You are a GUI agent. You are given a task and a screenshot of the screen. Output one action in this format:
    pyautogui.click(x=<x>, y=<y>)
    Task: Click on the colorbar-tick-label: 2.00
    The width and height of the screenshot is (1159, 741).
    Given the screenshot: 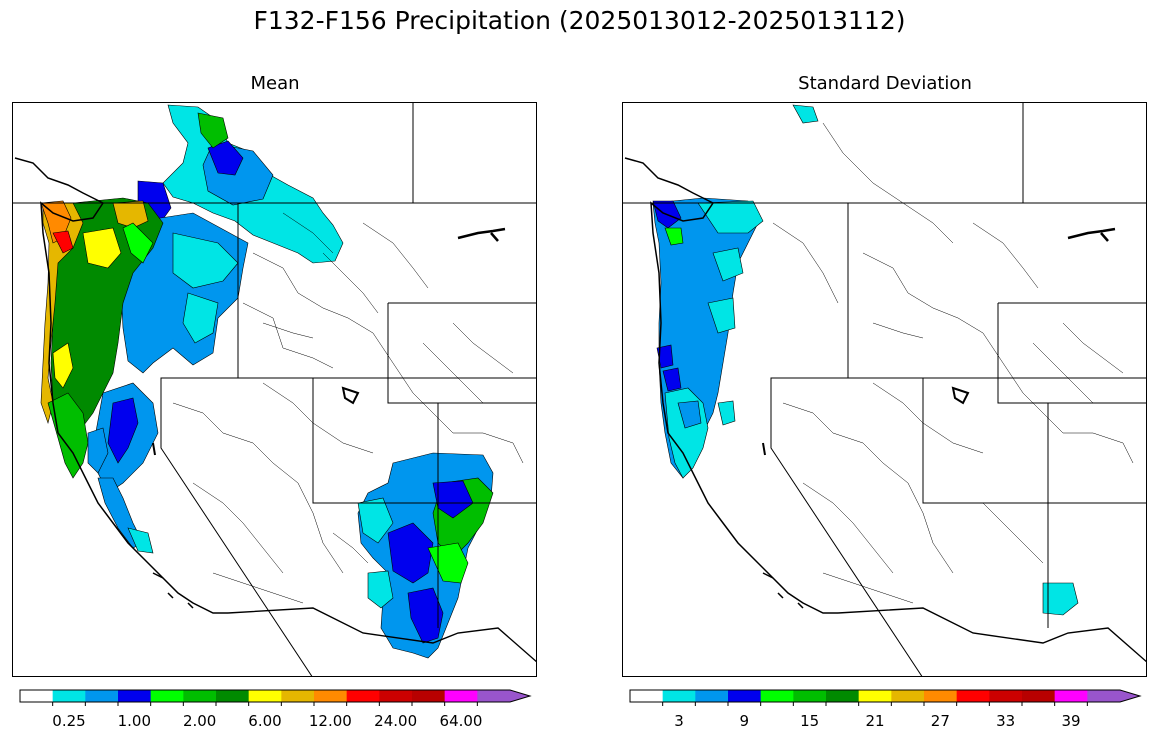 What is the action you would take?
    pyautogui.click(x=199, y=721)
    